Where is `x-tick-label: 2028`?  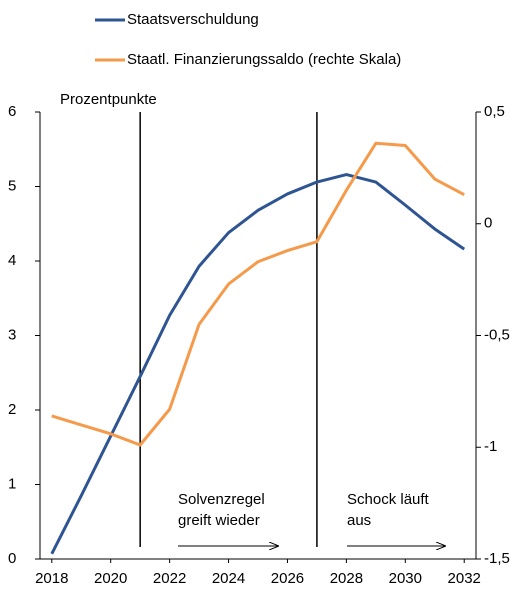 x-tick-label: 2028 is located at coordinates (346, 578).